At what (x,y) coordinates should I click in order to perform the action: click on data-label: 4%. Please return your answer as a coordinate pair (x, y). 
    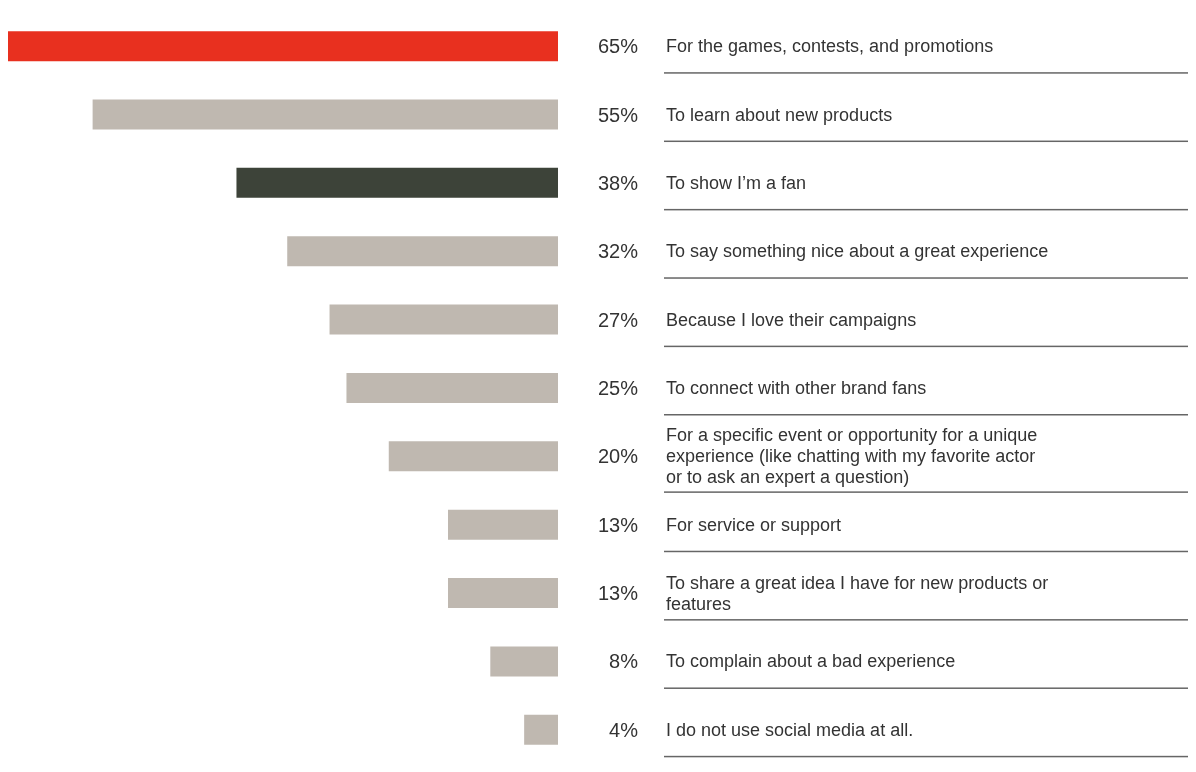
    Looking at the image, I should click on (624, 729).